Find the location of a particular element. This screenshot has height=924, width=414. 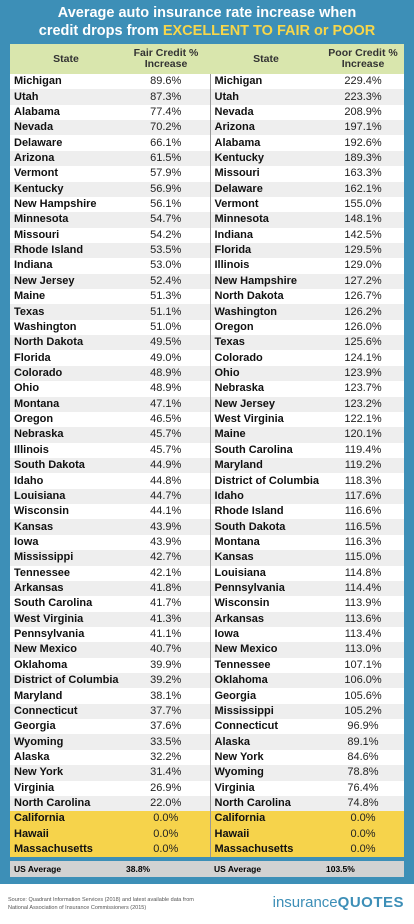

table-row: Connecticut 37.7% Mississippi 105.2% is located at coordinates (207, 711).